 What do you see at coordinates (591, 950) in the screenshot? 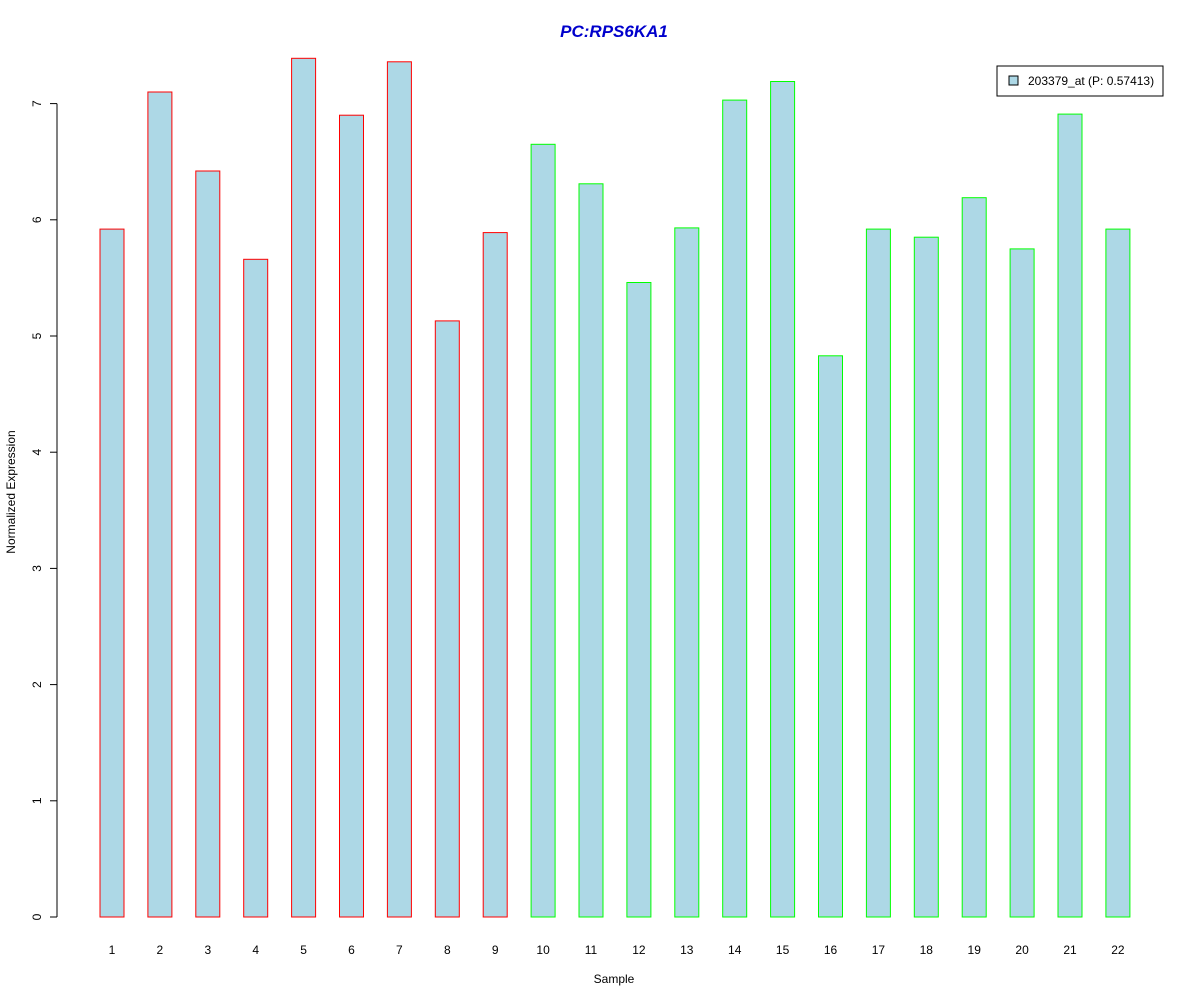
I see `x-tick-label: 11` at bounding box center [591, 950].